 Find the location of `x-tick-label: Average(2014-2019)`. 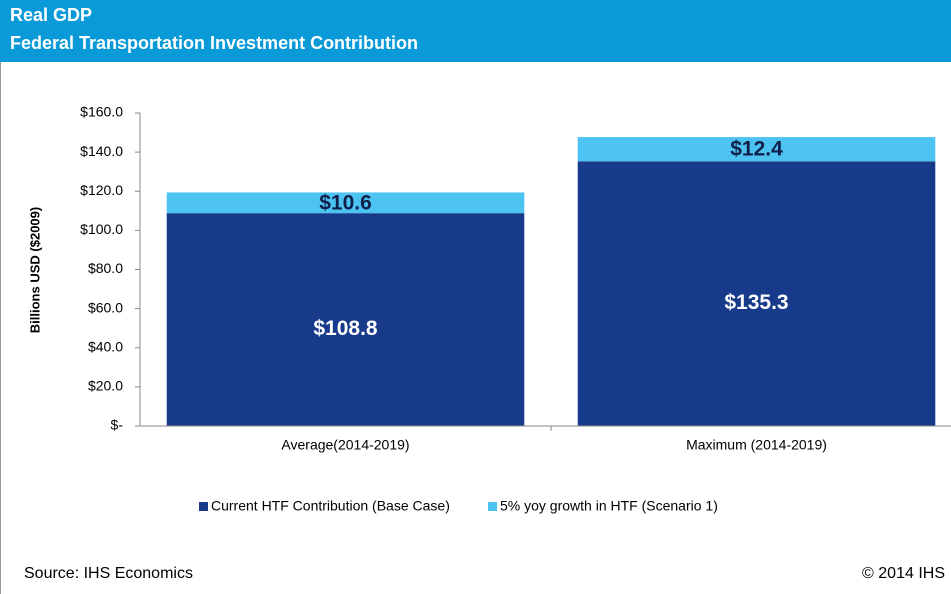

x-tick-label: Average(2014-2019) is located at coordinates (345, 445).